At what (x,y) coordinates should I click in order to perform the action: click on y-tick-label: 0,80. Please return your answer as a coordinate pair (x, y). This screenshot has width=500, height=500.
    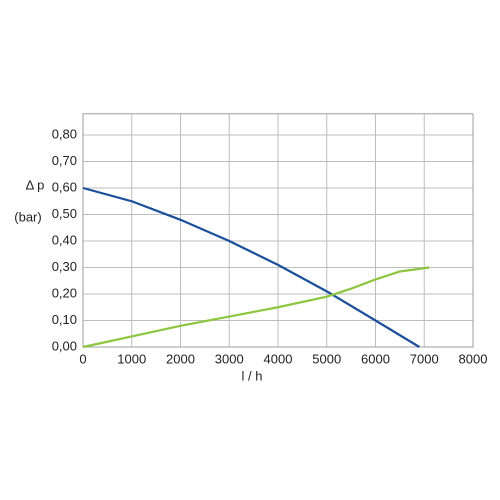
    Looking at the image, I should click on (64, 133).